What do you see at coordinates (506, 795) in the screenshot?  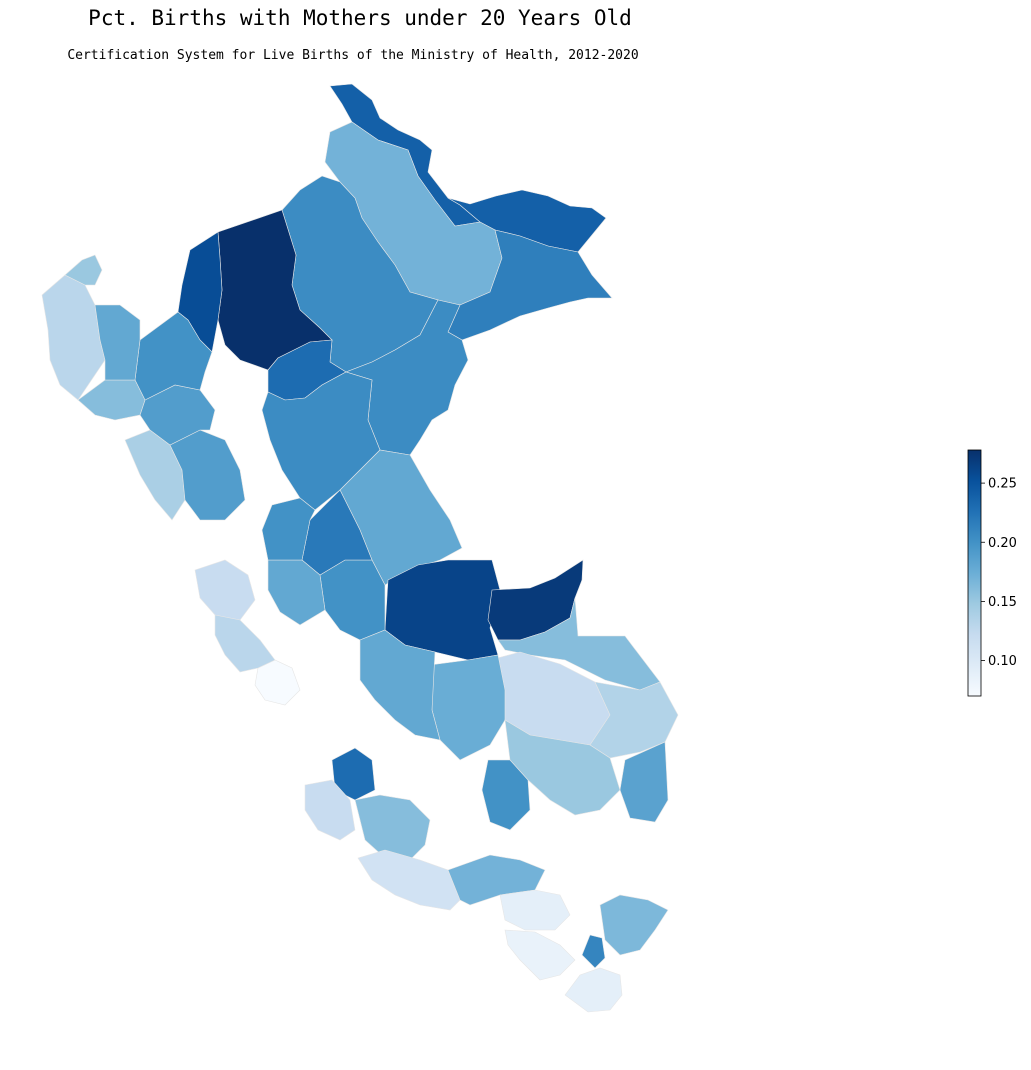 I see `region-apurimac` at bounding box center [506, 795].